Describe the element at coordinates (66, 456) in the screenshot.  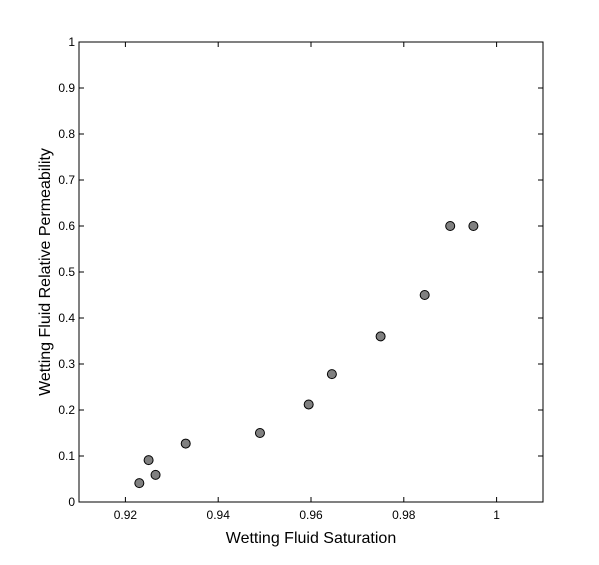
I see `y-tick-label: 0.1` at that location.